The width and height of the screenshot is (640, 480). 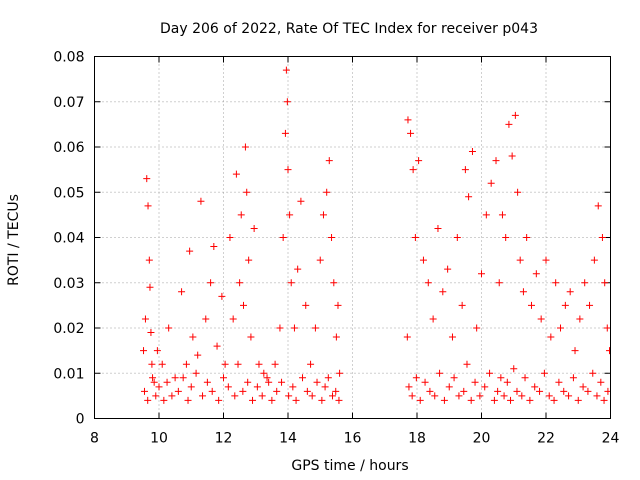 What do you see at coordinates (482, 439) in the screenshot?
I see `x-tick-label: 20` at bounding box center [482, 439].